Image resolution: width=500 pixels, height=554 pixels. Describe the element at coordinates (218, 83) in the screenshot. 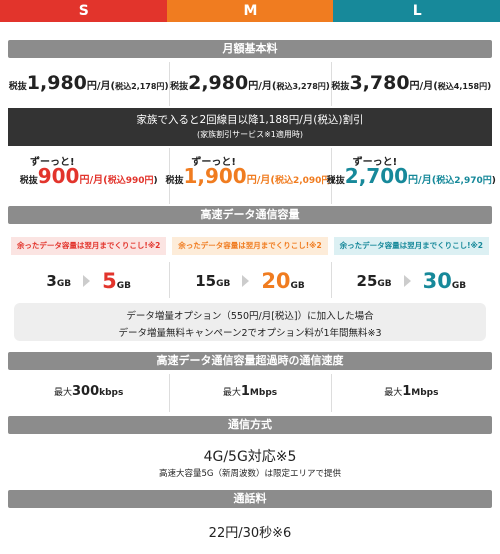

I see `price-amount: 2,980` at that location.